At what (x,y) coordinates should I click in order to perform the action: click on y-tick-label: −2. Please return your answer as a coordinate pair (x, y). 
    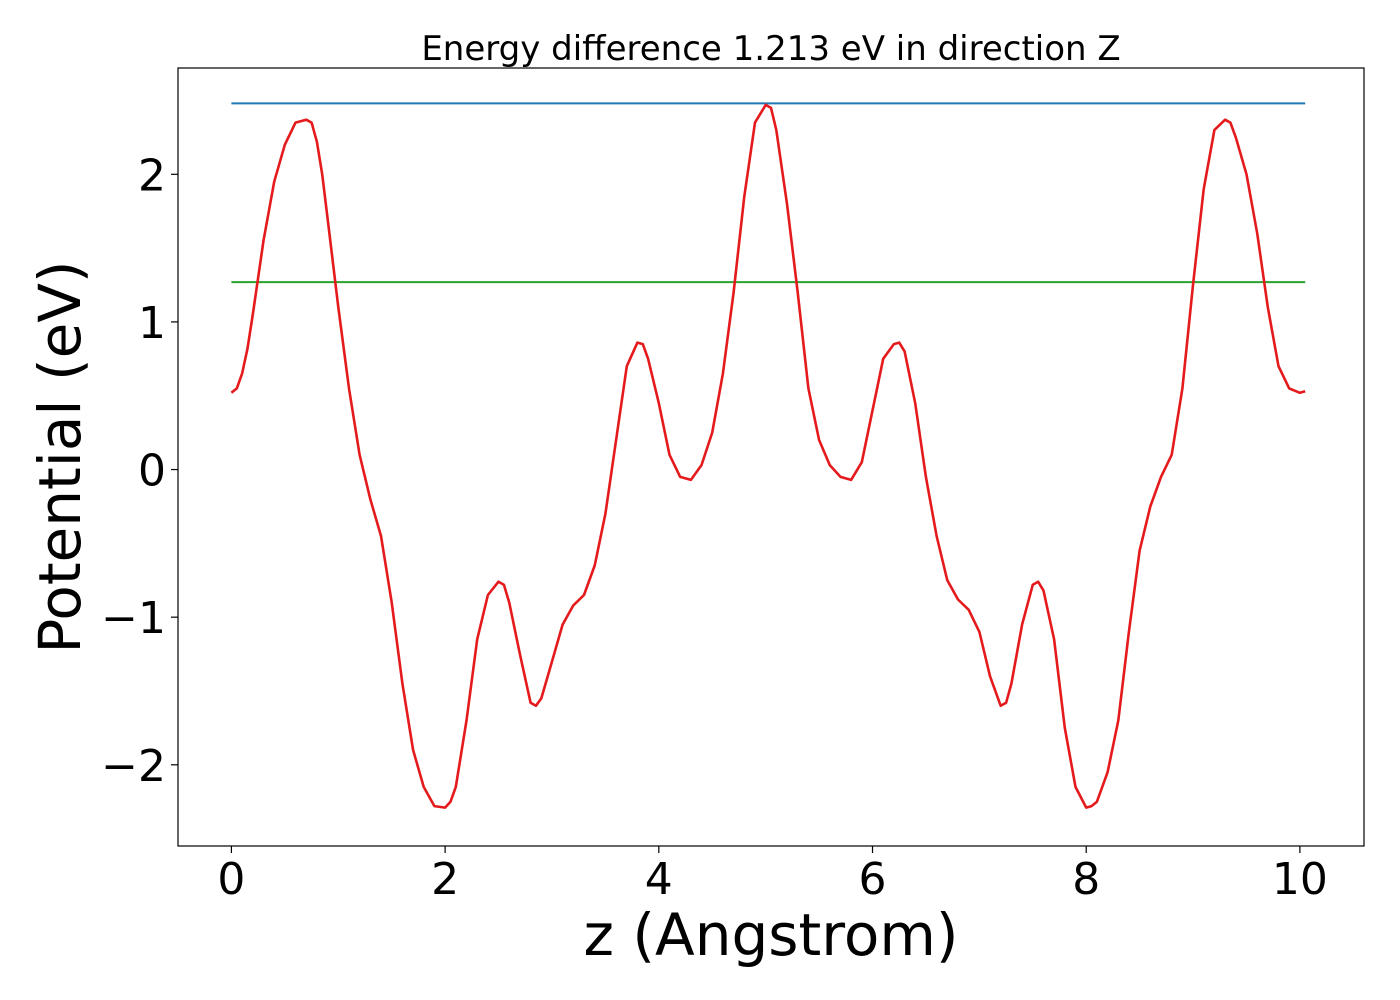
    Looking at the image, I should click on (133, 766).